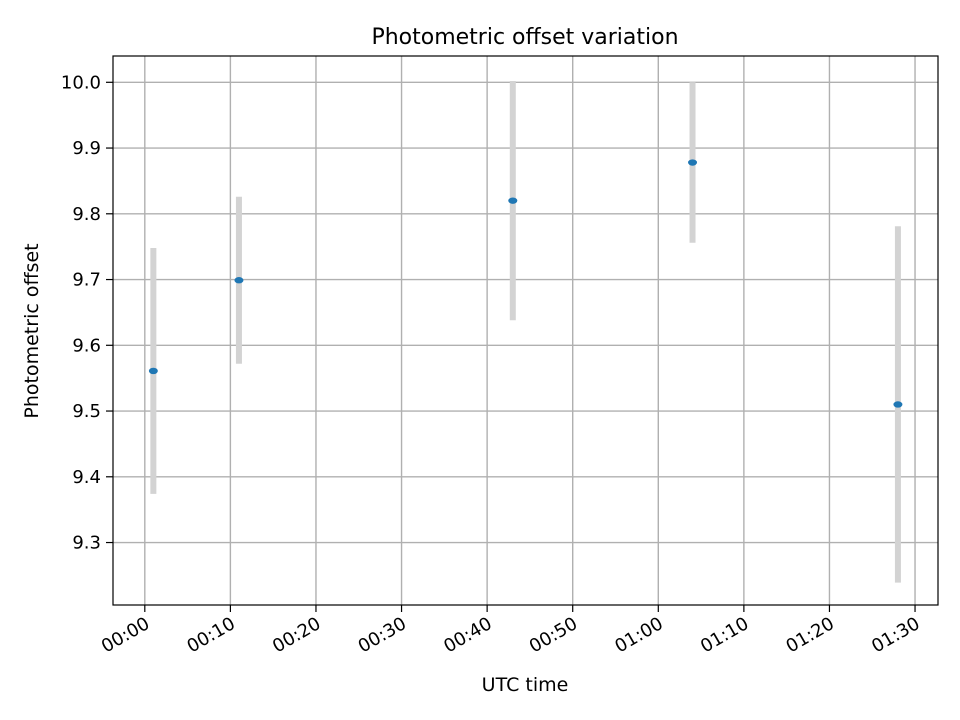 This screenshot has height=720, width=960. What do you see at coordinates (553, 635) in the screenshot?
I see `x-tick-label: 00:50` at bounding box center [553, 635].